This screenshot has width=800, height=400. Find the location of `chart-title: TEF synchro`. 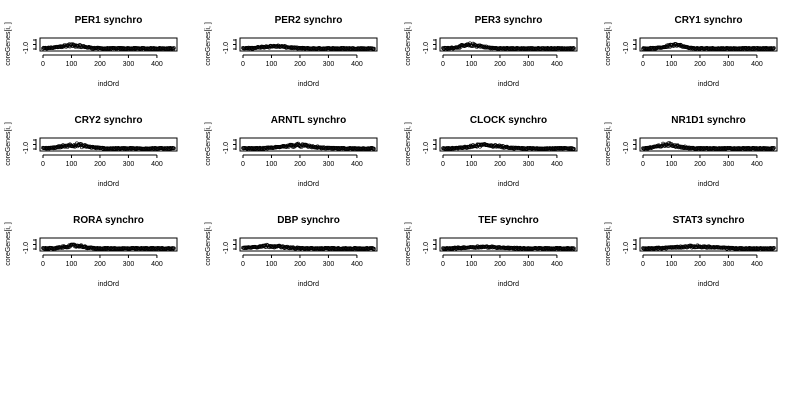

chart-title: TEF synchro is located at coordinates (508, 220).